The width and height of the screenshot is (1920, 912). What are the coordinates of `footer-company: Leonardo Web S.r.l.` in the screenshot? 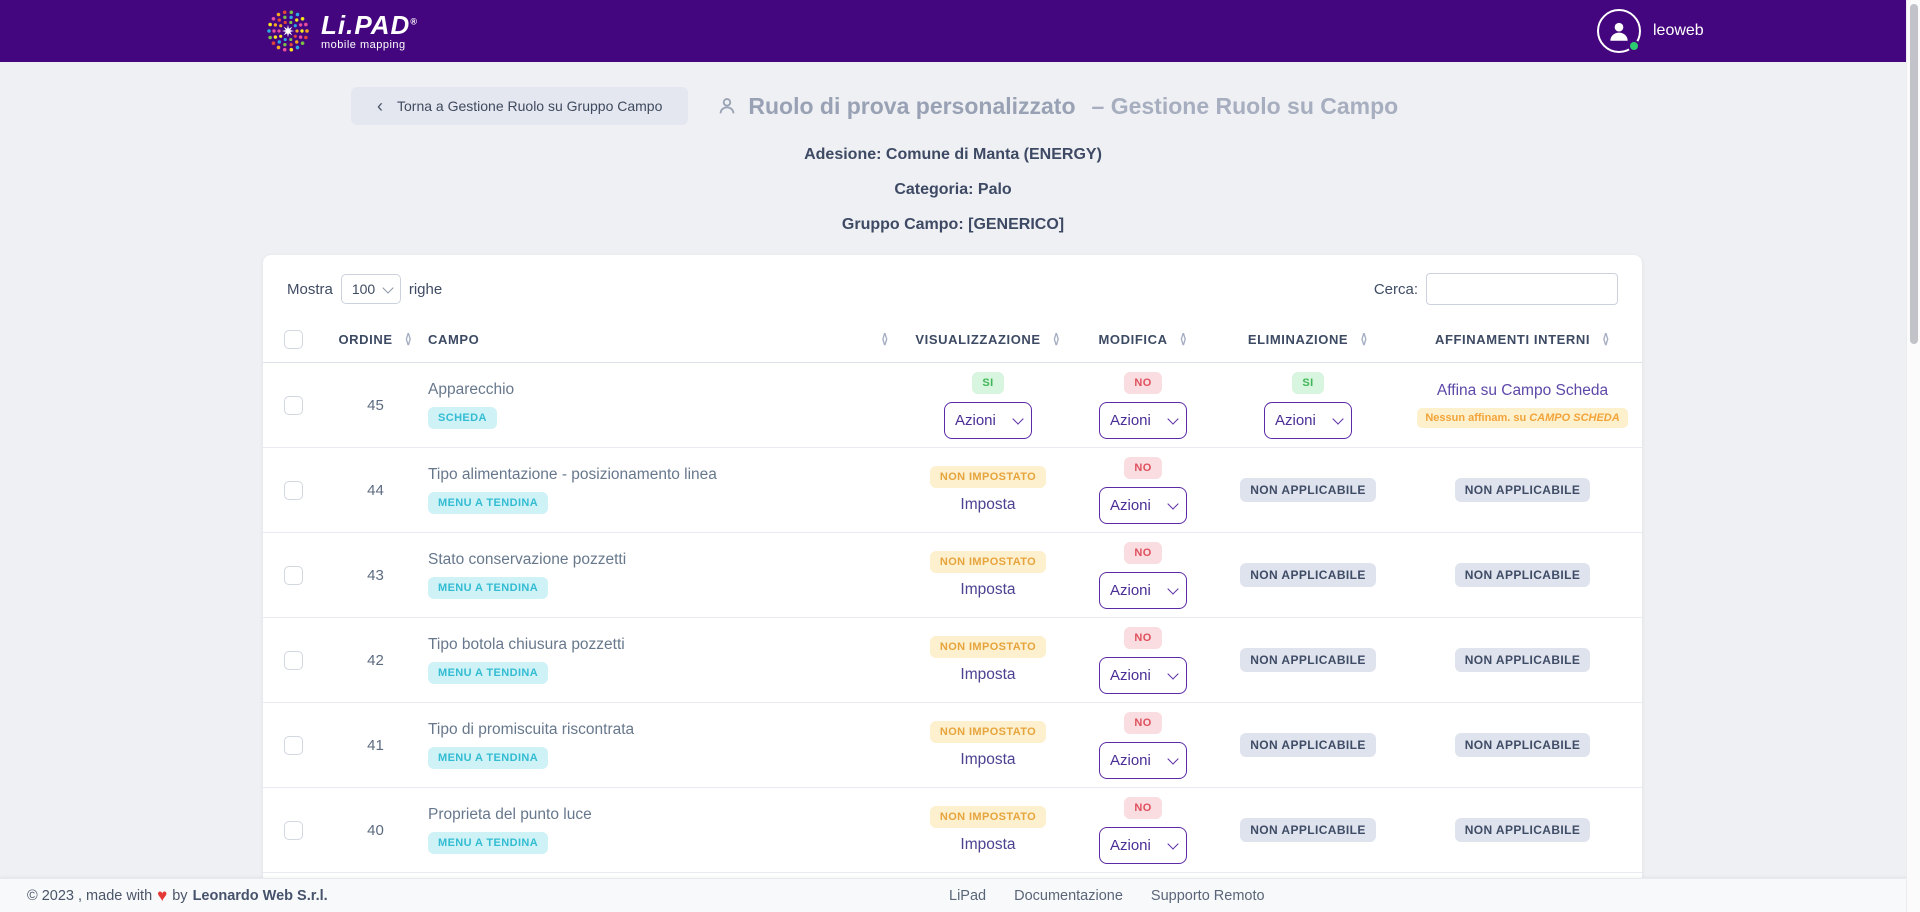 It's located at (260, 895).